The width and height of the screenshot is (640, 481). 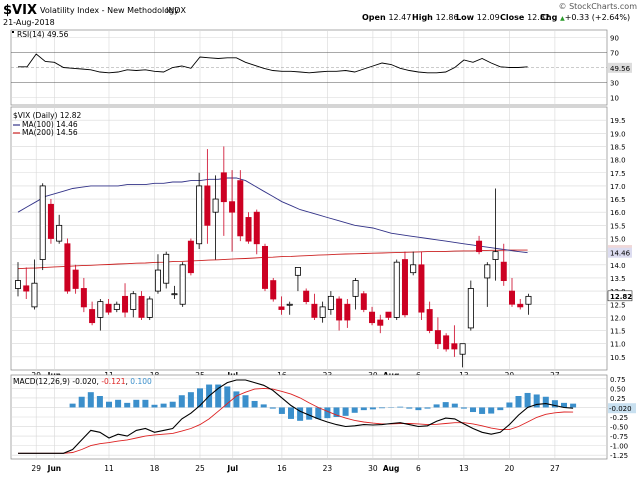 What do you see at coordinates (597, 17) in the screenshot?
I see `ohlc-value: +0.33 (+2.64%)` at bounding box center [597, 17].